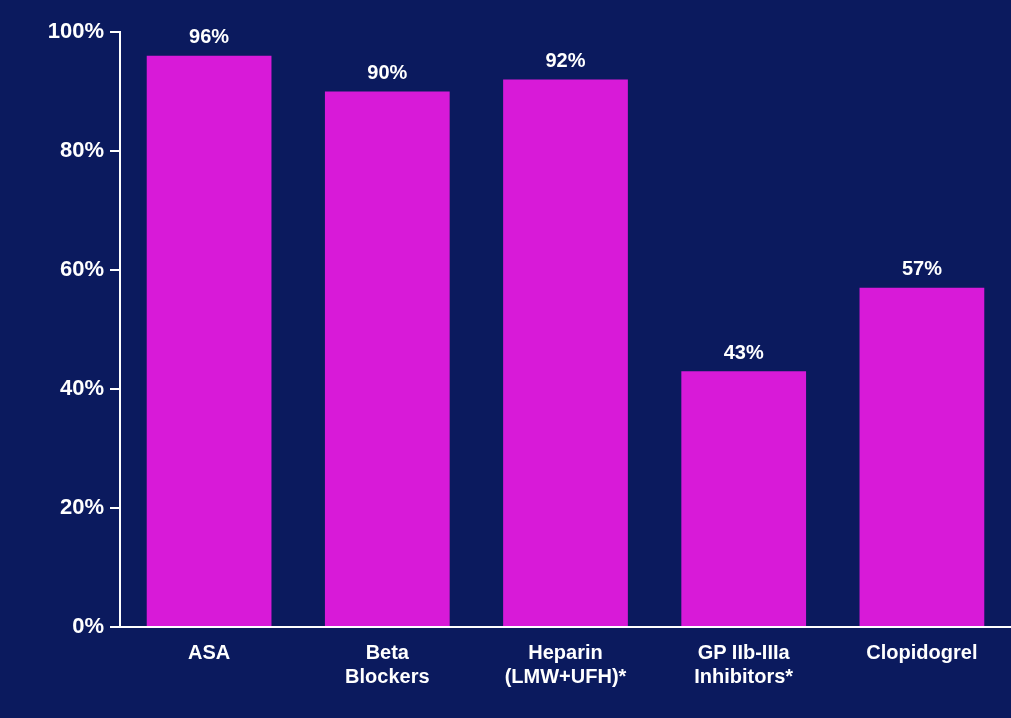 The image size is (1011, 718). I want to click on x-tick-label: Beta Blockers, so click(387, 663).